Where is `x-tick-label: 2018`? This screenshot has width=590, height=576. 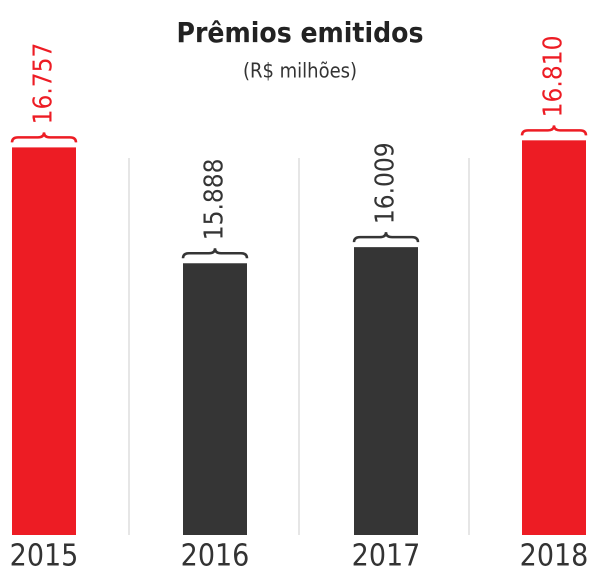
x-tick-label: 2018 is located at coordinates (554, 556).